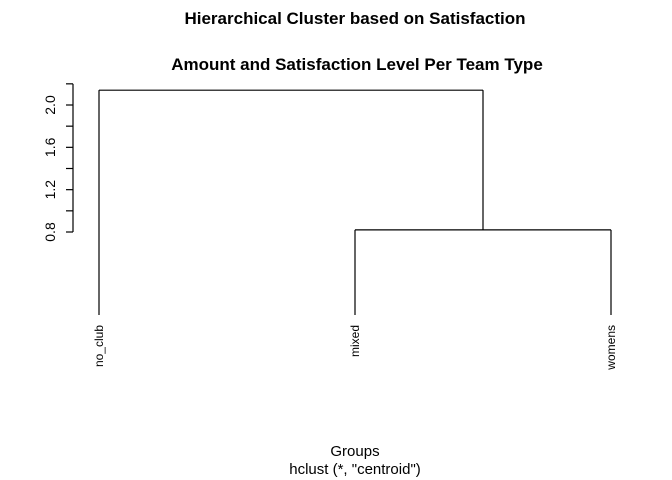 The height and width of the screenshot is (480, 672). I want to click on leaf-label-no-club: no_club, so click(99, 346).